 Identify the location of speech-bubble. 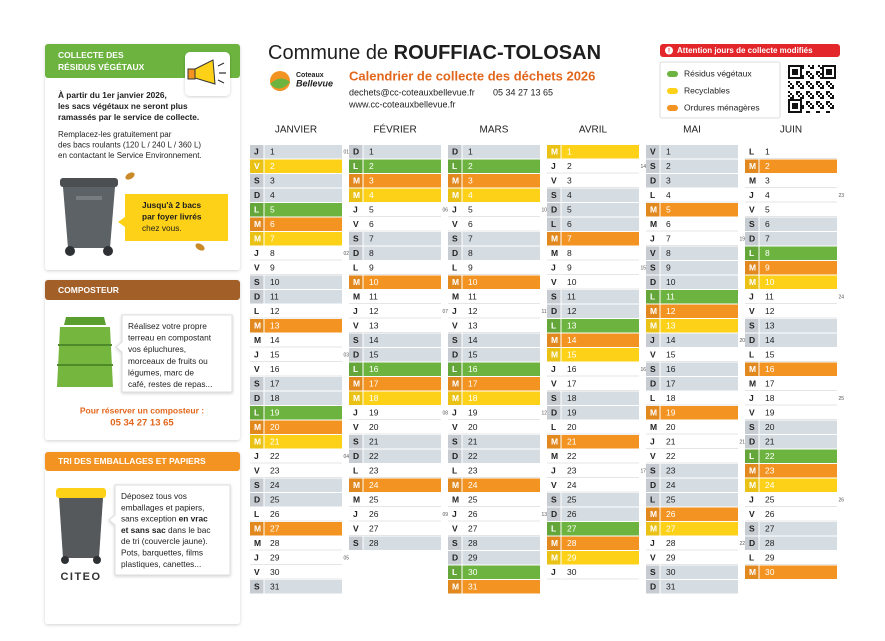
(174, 353).